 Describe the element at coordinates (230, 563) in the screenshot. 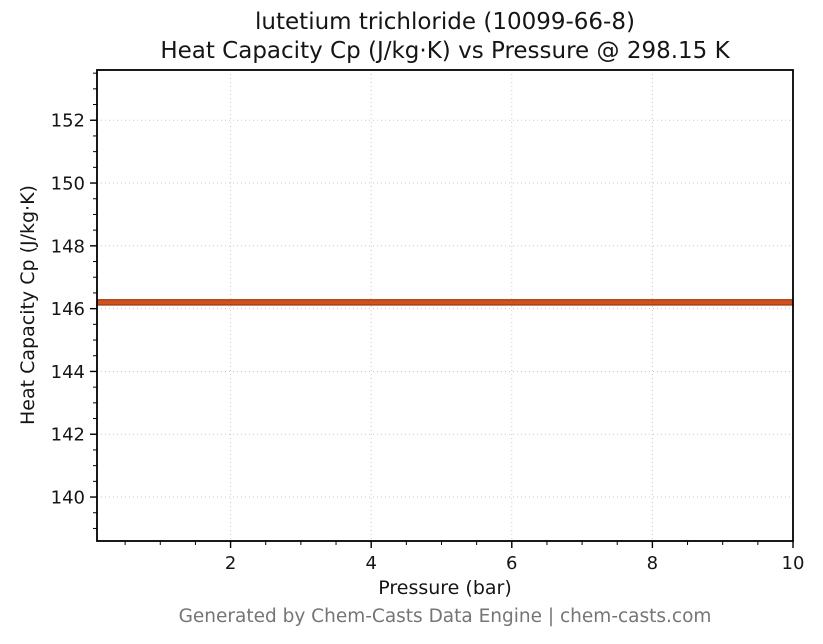

I see `x-tick-label: 2` at that location.